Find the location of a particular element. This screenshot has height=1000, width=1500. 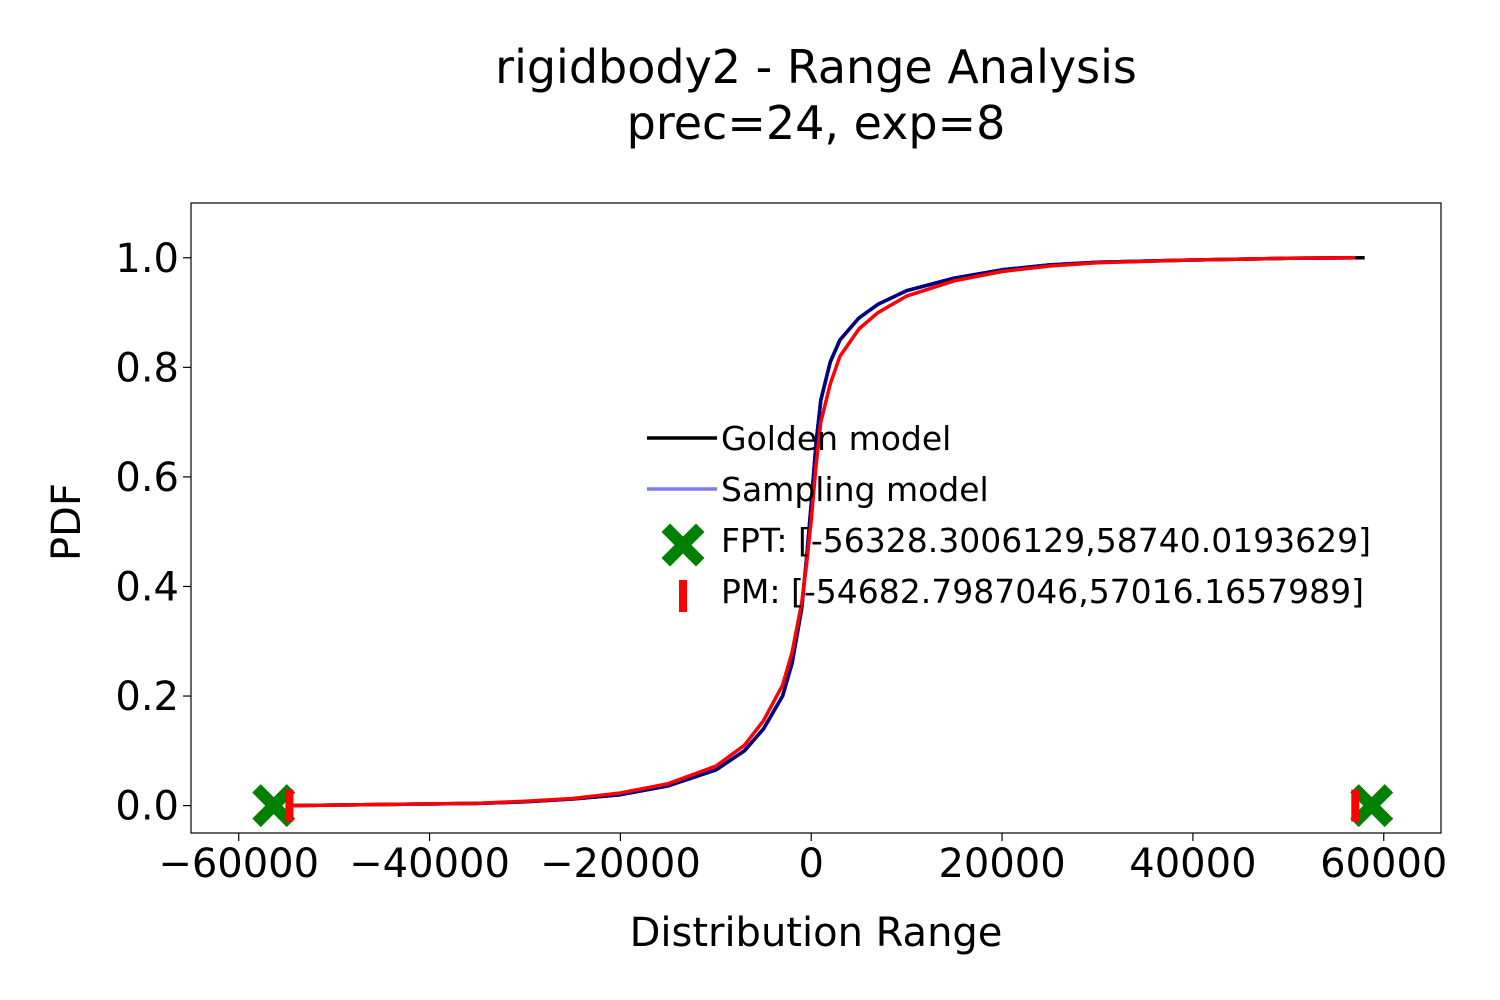

x-axis-ticks: −60000 −40000 −20000 0 20000 40000 60000 is located at coordinates (802, 860).